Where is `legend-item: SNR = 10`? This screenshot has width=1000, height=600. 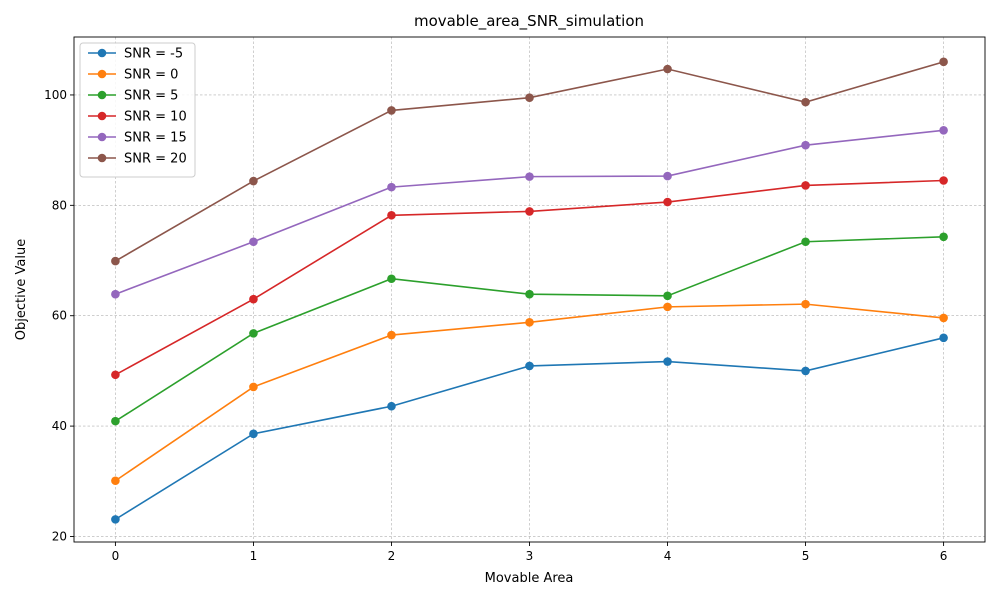
legend-item: SNR = 10 is located at coordinates (137, 117).